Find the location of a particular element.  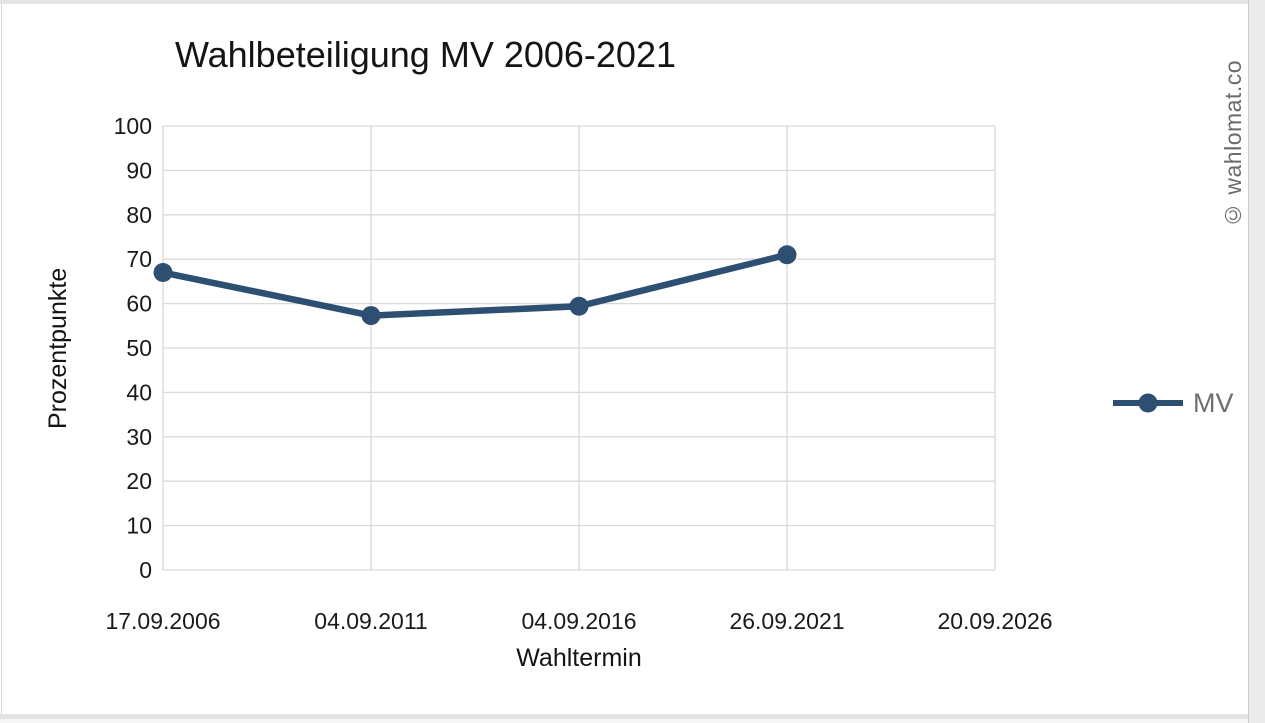

legend-label: MV is located at coordinates (1213, 402).